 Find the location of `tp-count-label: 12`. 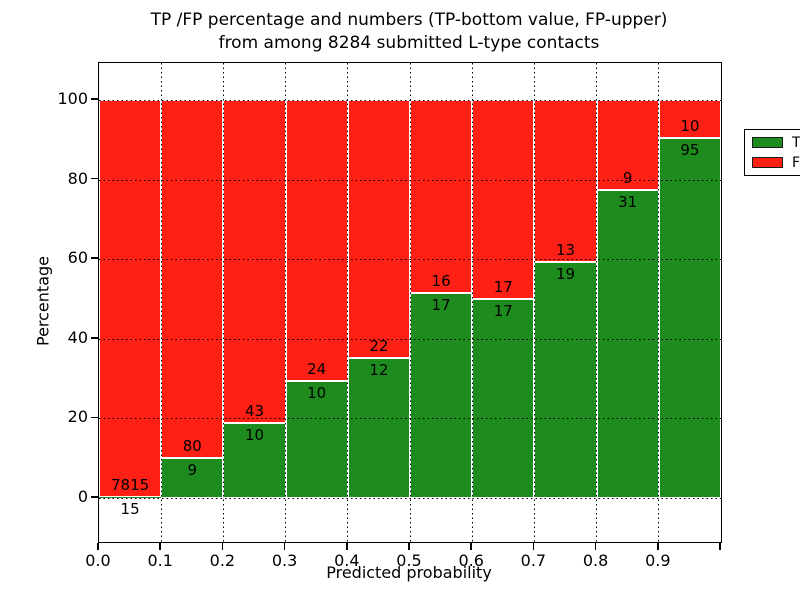

tp-count-label: 12 is located at coordinates (379, 369).